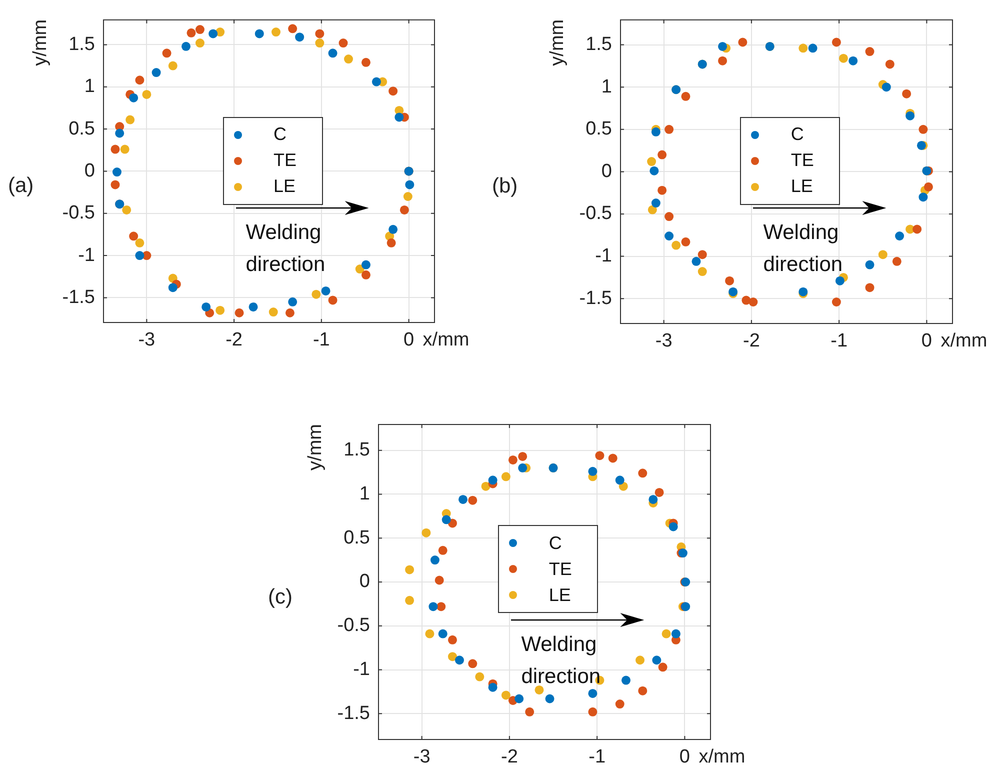 The width and height of the screenshot is (992, 774). What do you see at coordinates (89, 171) in the screenshot?
I see `y-tick-label: 0` at bounding box center [89, 171].